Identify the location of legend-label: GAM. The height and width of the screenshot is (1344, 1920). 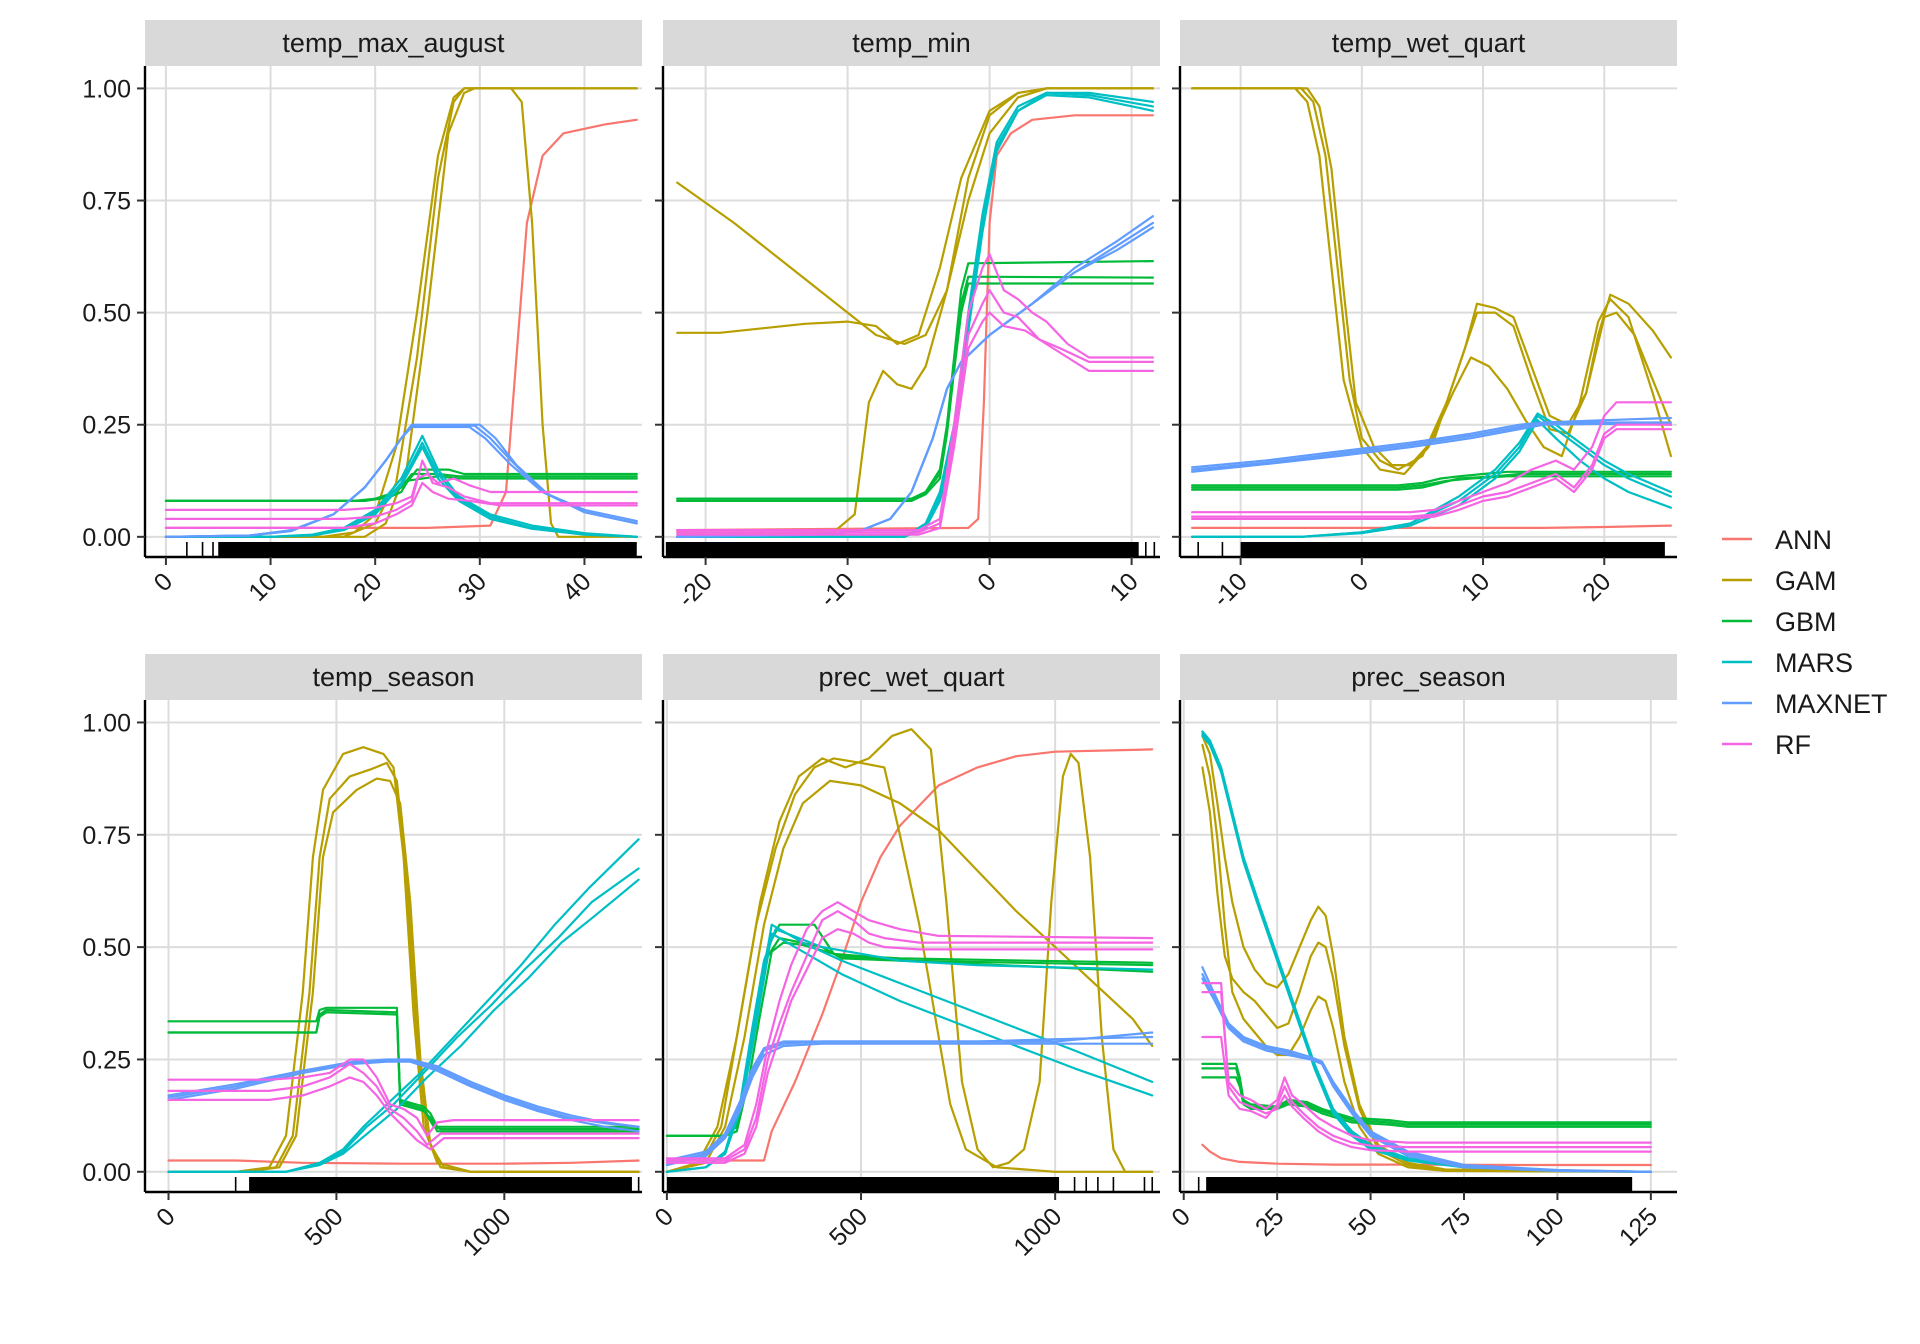
(1806, 581).